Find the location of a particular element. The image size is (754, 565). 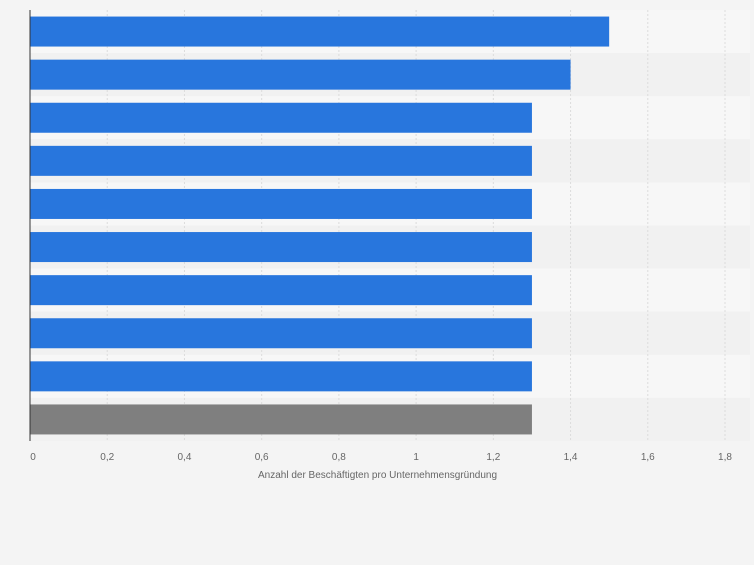

x-tick-label: 0,2 is located at coordinates (107, 457).